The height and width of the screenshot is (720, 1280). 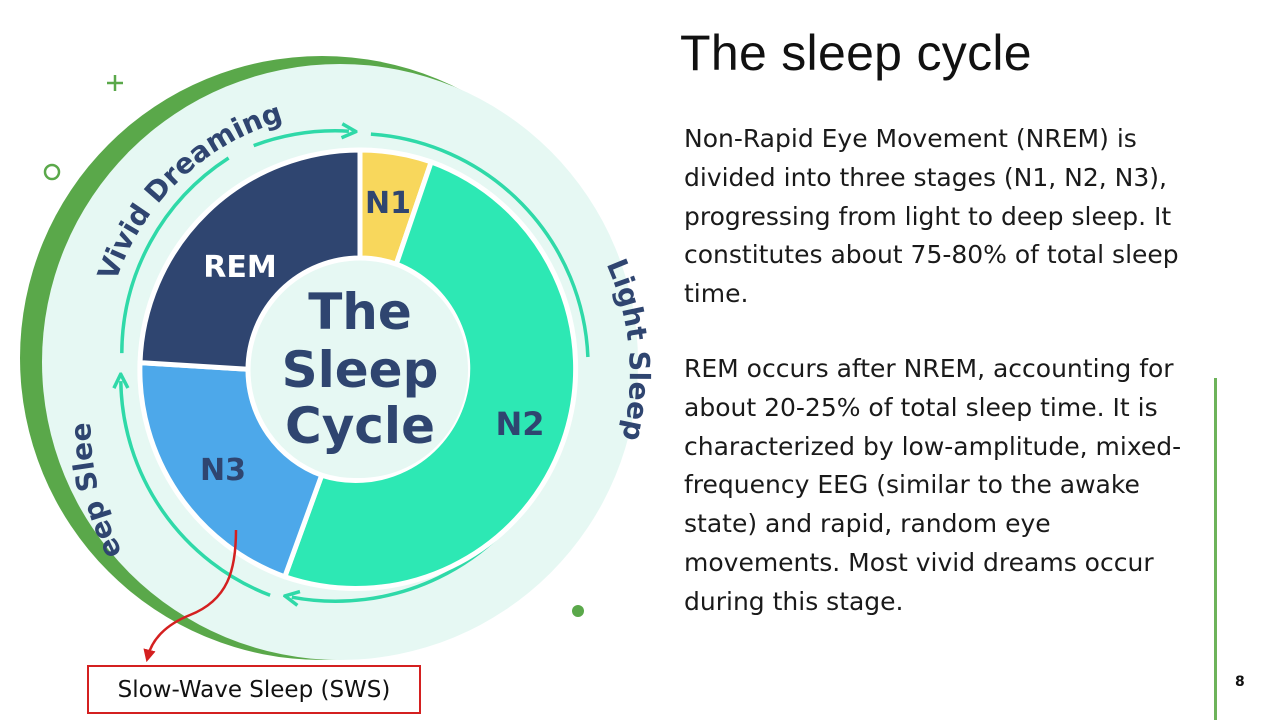 What do you see at coordinates (578, 611) in the screenshot?
I see `dot-decoration-icon` at bounding box center [578, 611].